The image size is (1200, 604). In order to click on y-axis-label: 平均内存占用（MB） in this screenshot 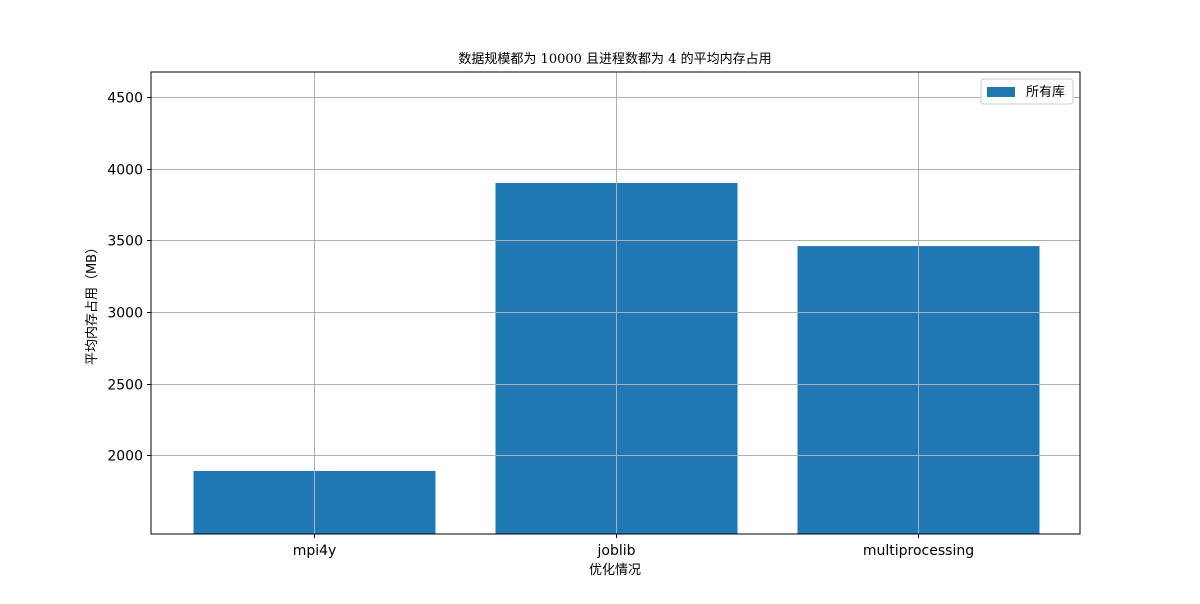, I will do `click(92, 303)`.